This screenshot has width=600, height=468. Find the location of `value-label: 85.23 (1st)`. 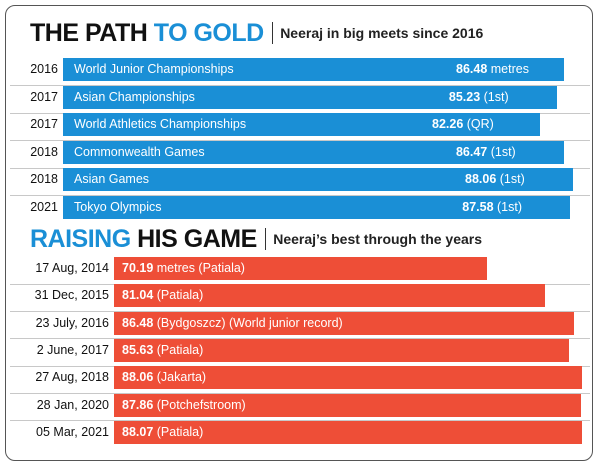

value-label: 85.23 (1st) is located at coordinates (499, 97).